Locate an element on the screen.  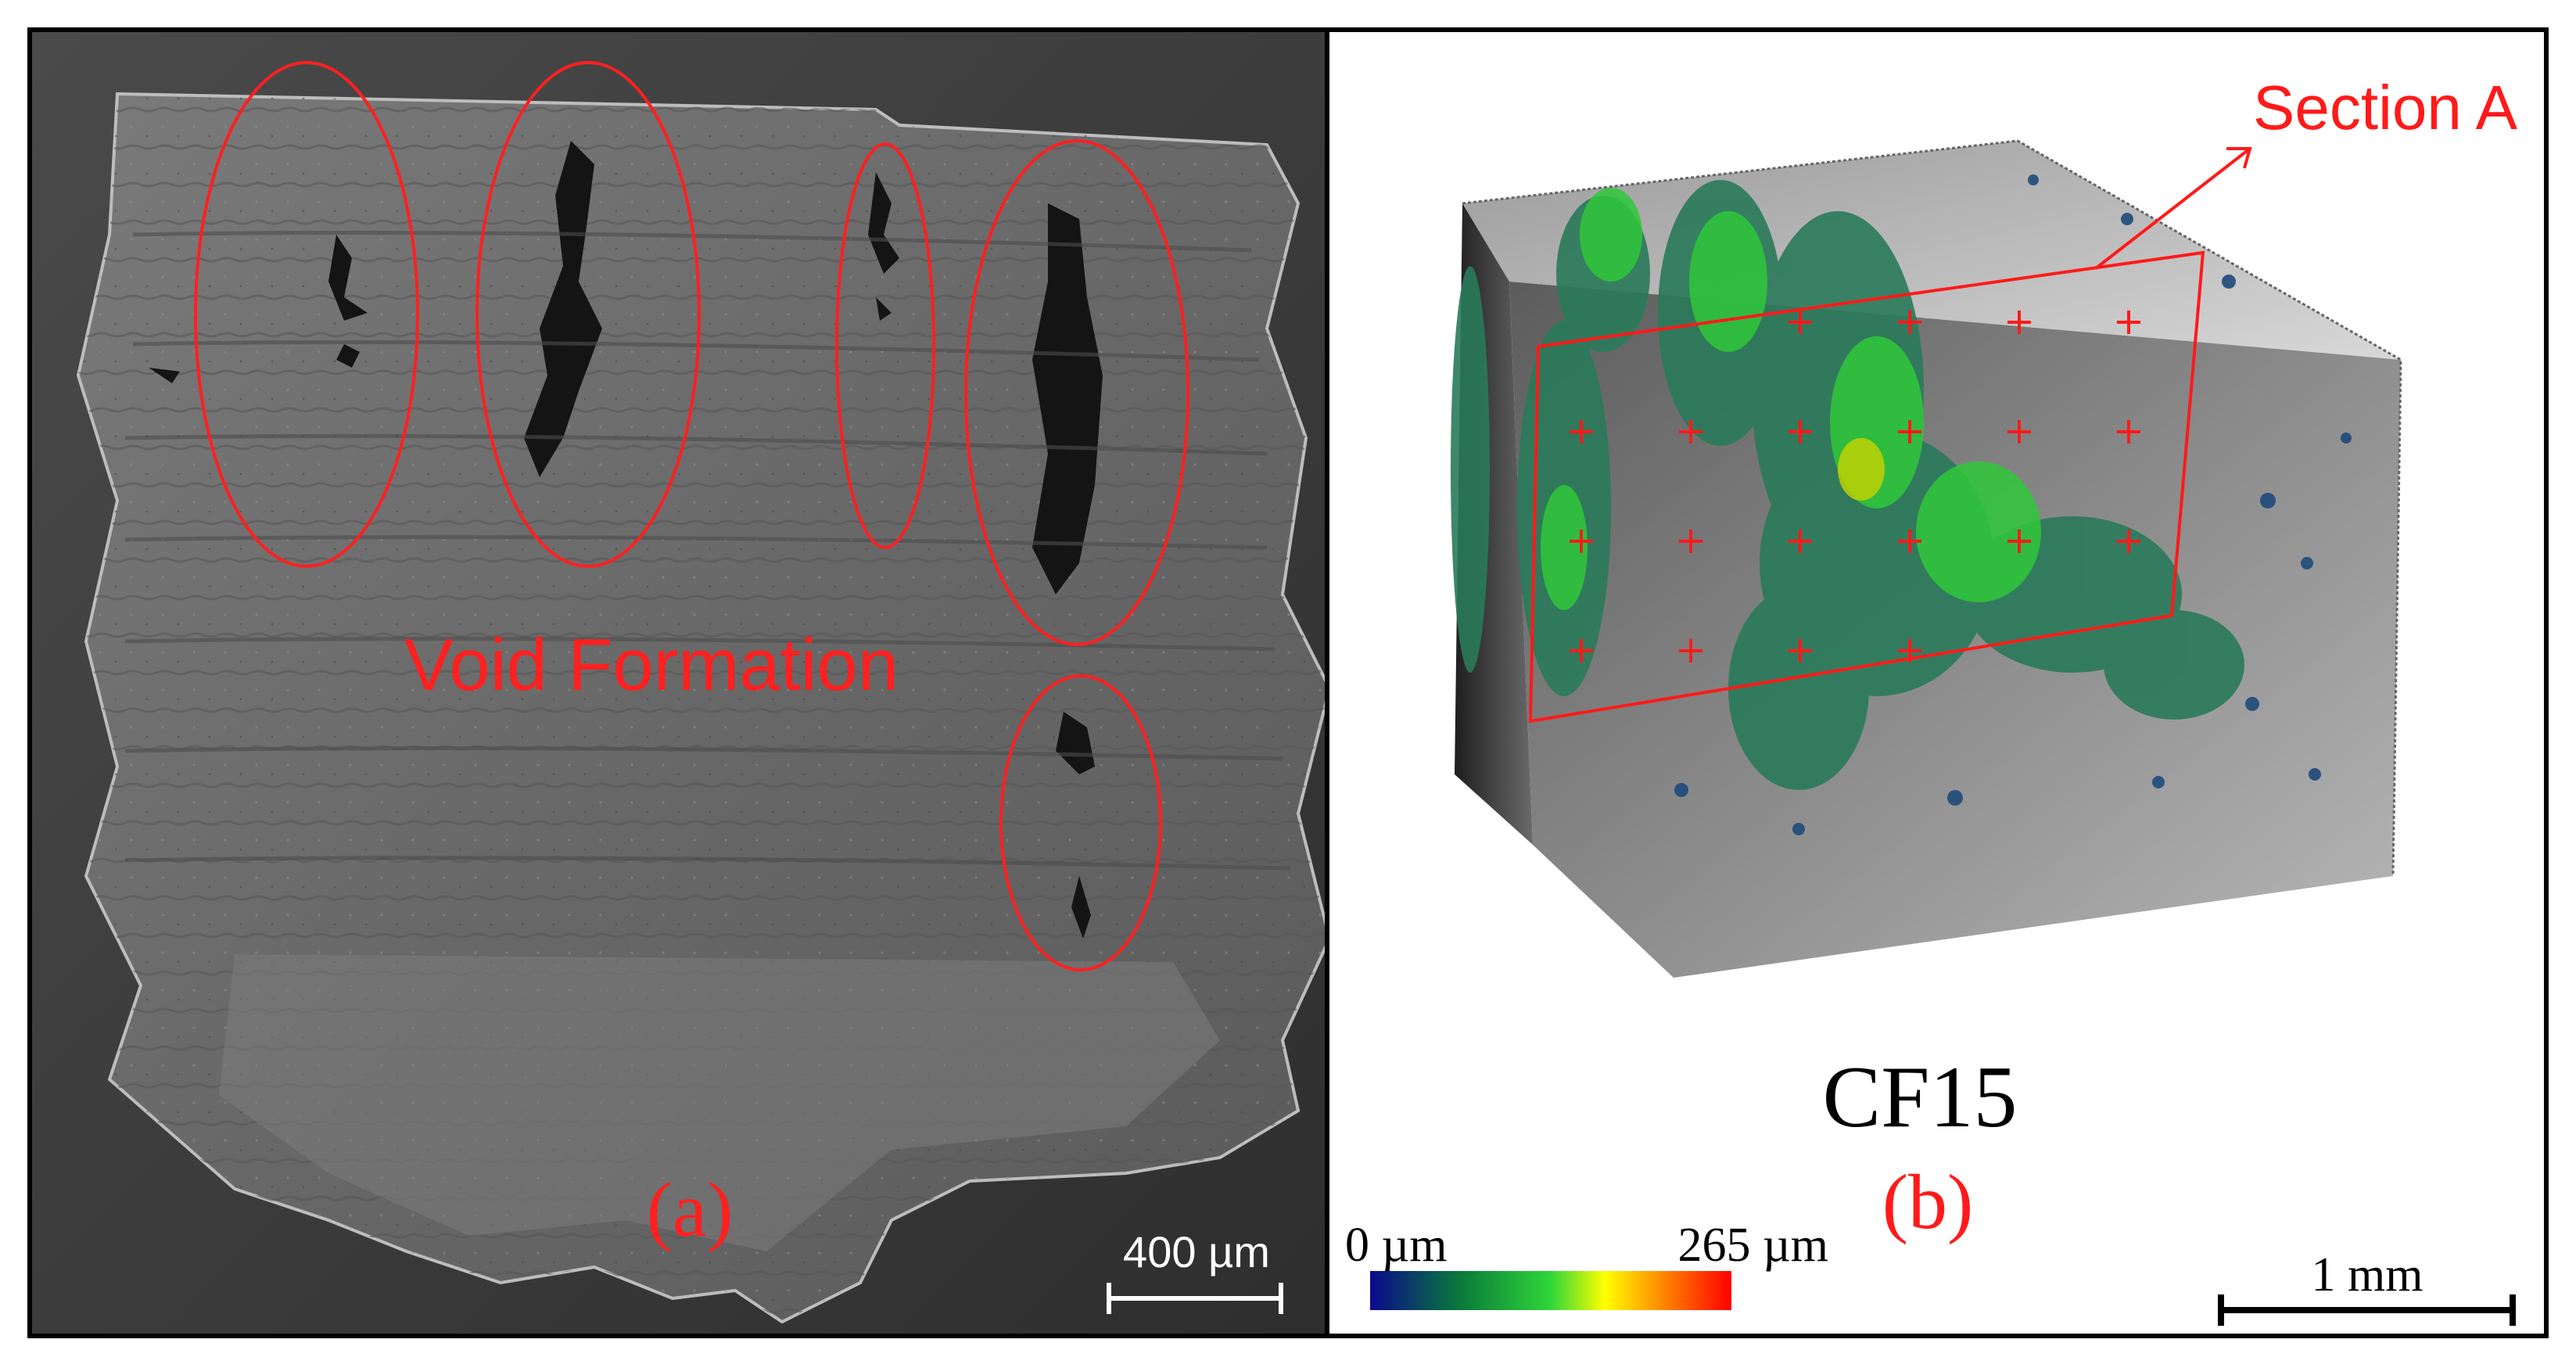
section-a-grid-markers is located at coordinates (1855, 486).